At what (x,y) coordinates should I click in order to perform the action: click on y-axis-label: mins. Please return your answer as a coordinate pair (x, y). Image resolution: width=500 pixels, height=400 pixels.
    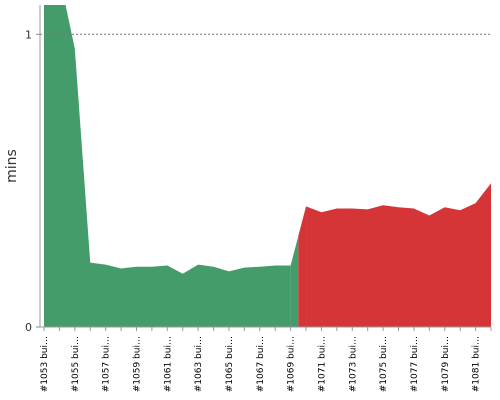
    Looking at the image, I should click on (12, 166).